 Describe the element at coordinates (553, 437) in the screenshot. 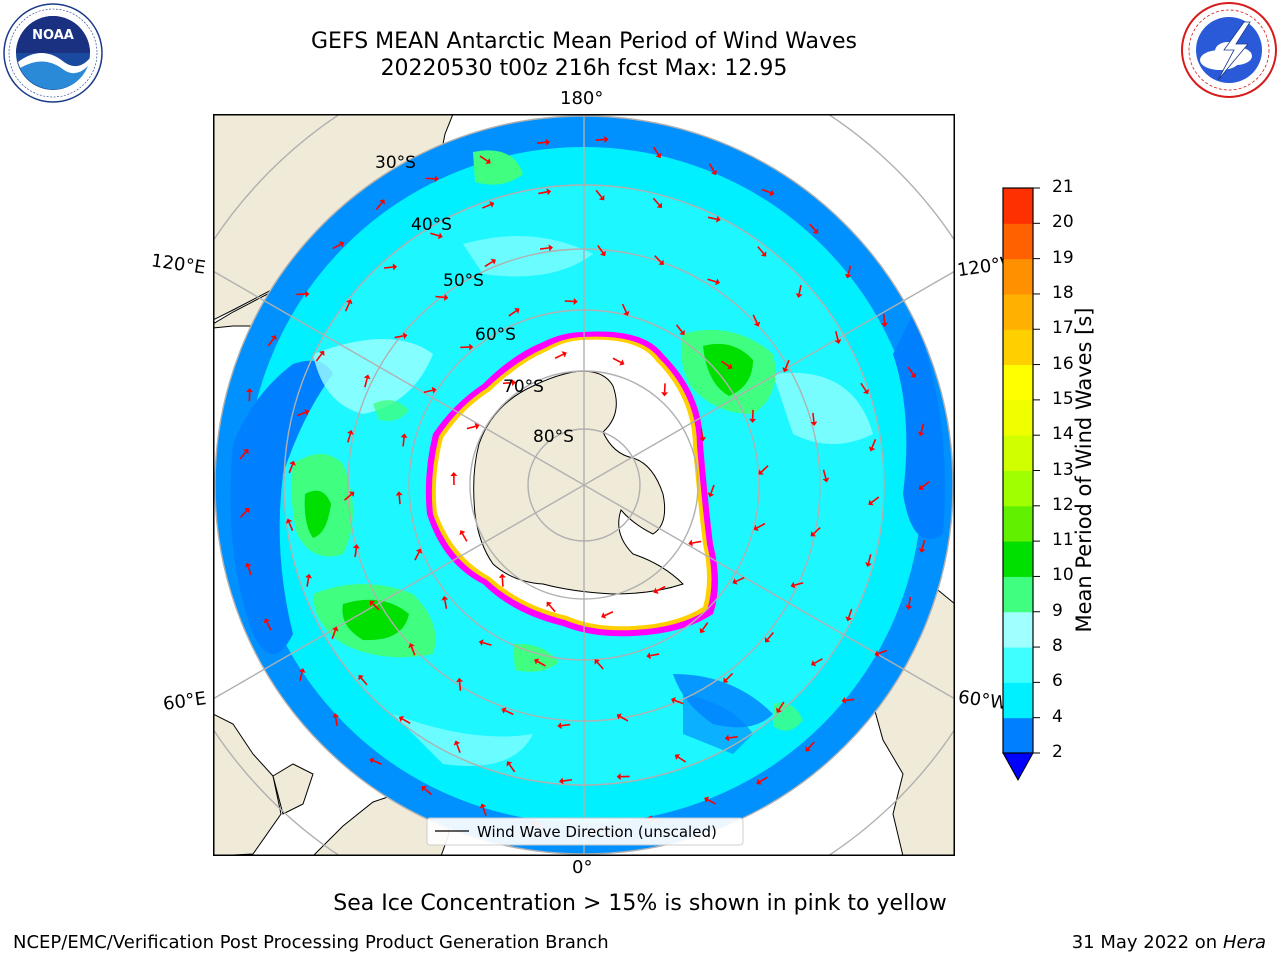

I see `lat-label-80s: 80°S` at that location.